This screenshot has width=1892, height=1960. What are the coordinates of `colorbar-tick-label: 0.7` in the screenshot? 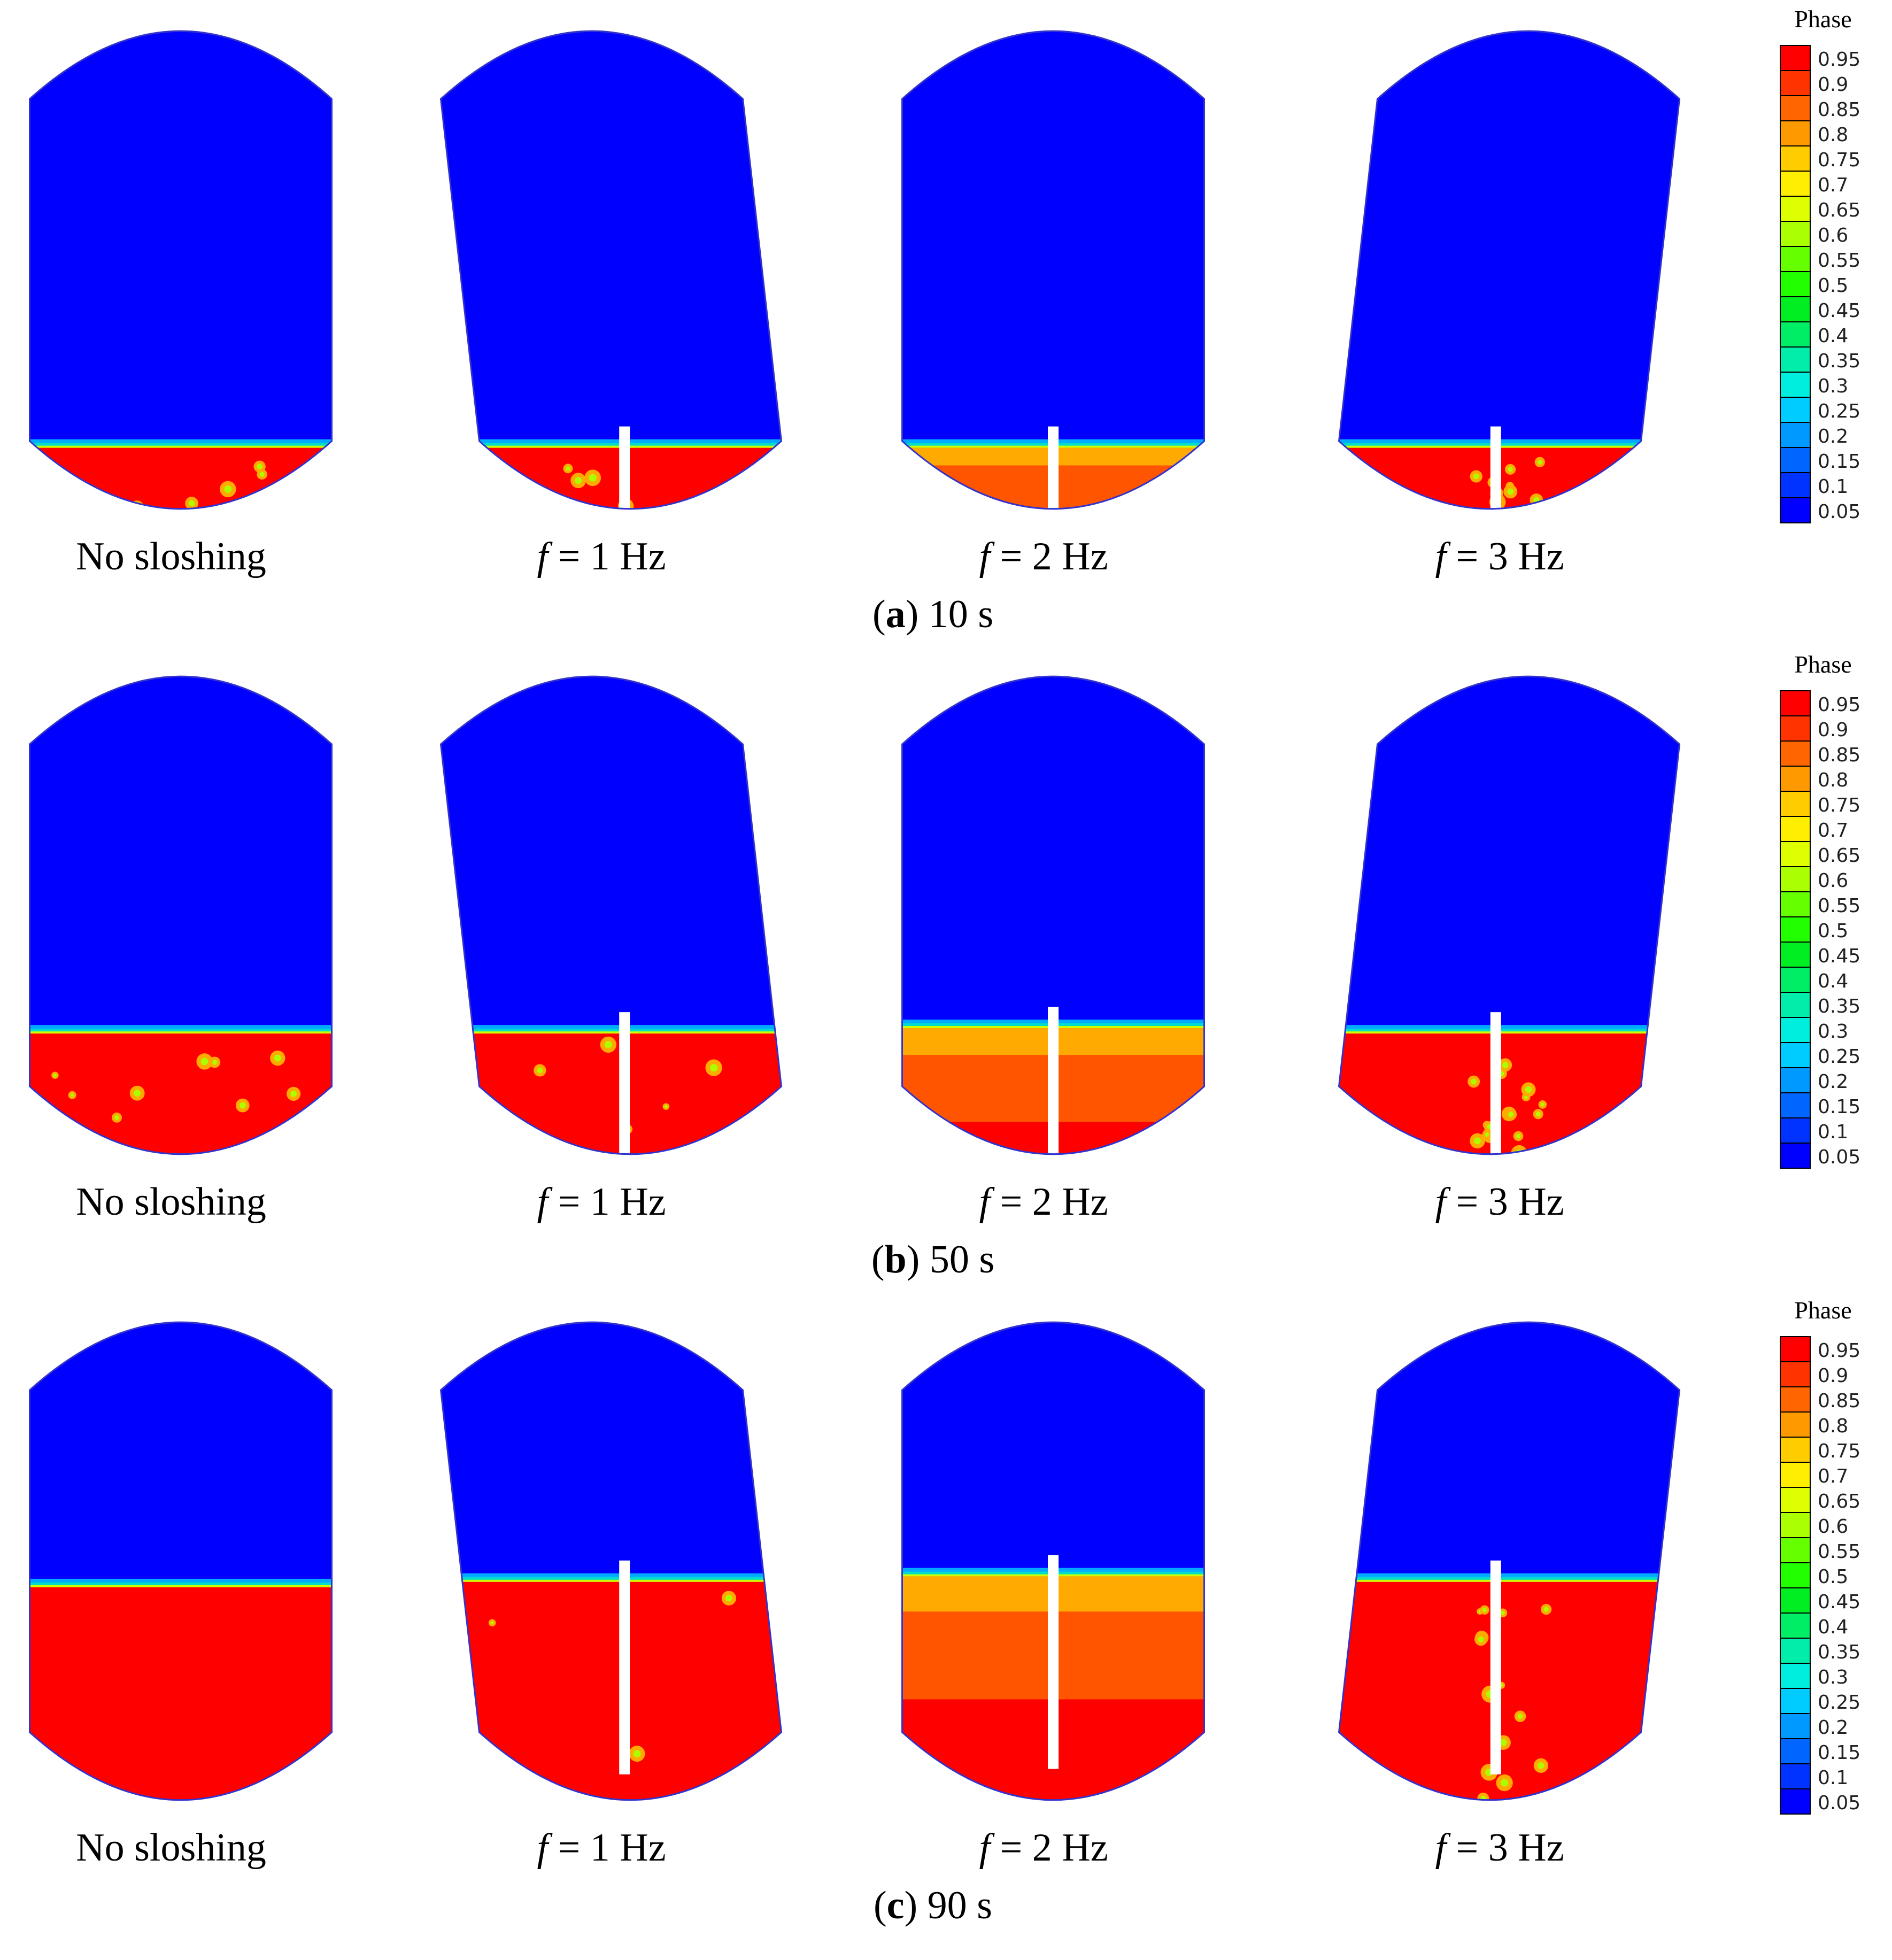 It's located at (1833, 185).